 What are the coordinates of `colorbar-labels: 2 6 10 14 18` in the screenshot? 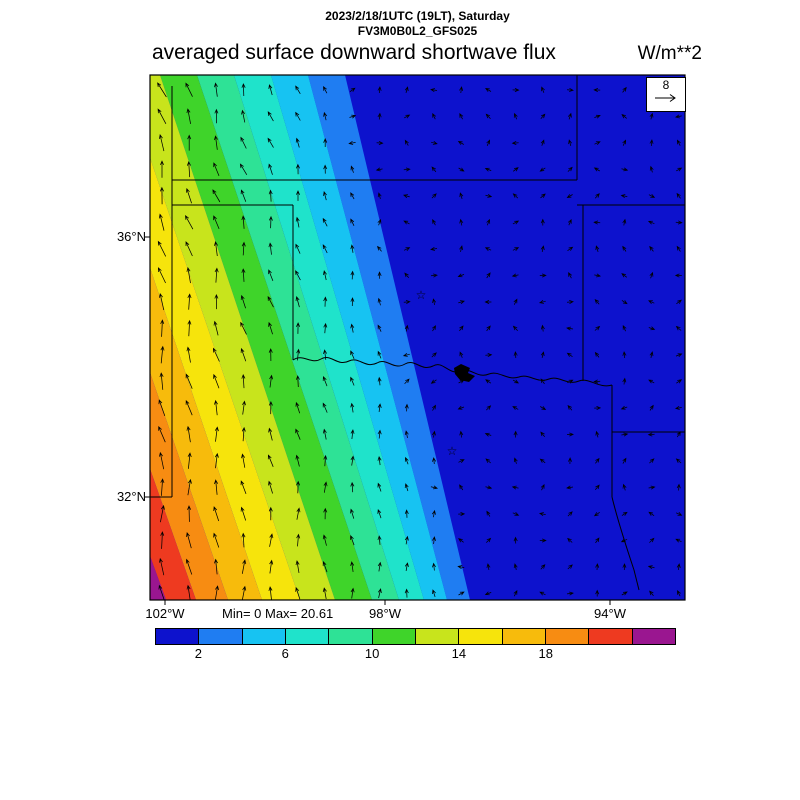 It's located at (400, 655).